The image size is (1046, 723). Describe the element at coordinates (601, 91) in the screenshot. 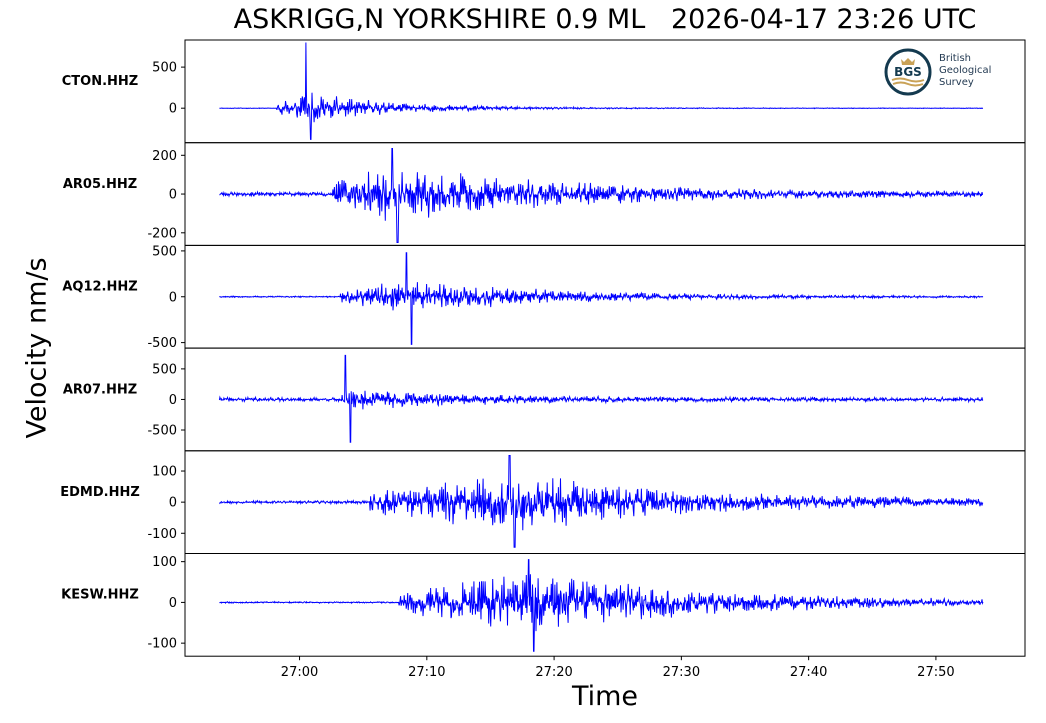

I see `waveform-cton-hhz` at that location.